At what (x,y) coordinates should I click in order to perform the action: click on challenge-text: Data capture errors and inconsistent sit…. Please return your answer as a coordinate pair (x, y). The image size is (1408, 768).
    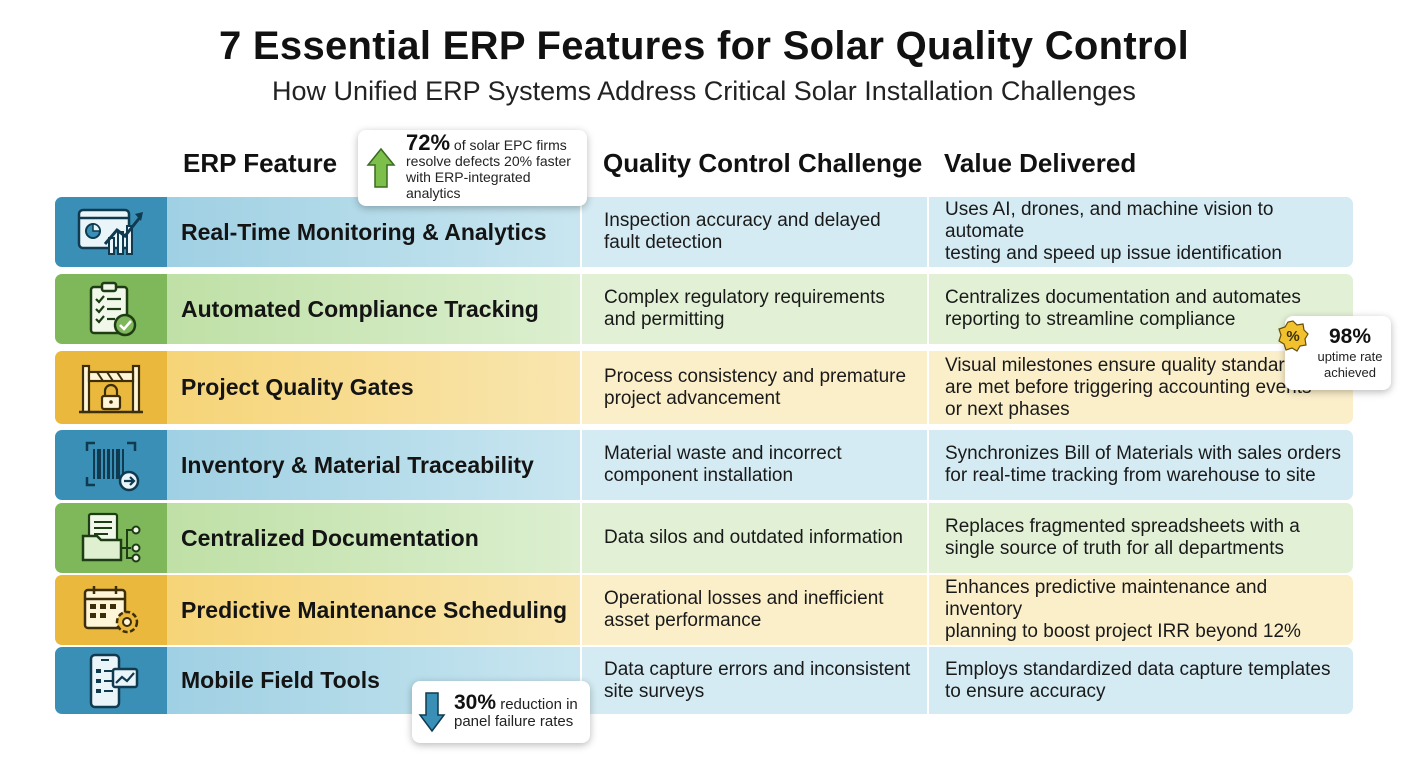
    Looking at the image, I should click on (757, 680).